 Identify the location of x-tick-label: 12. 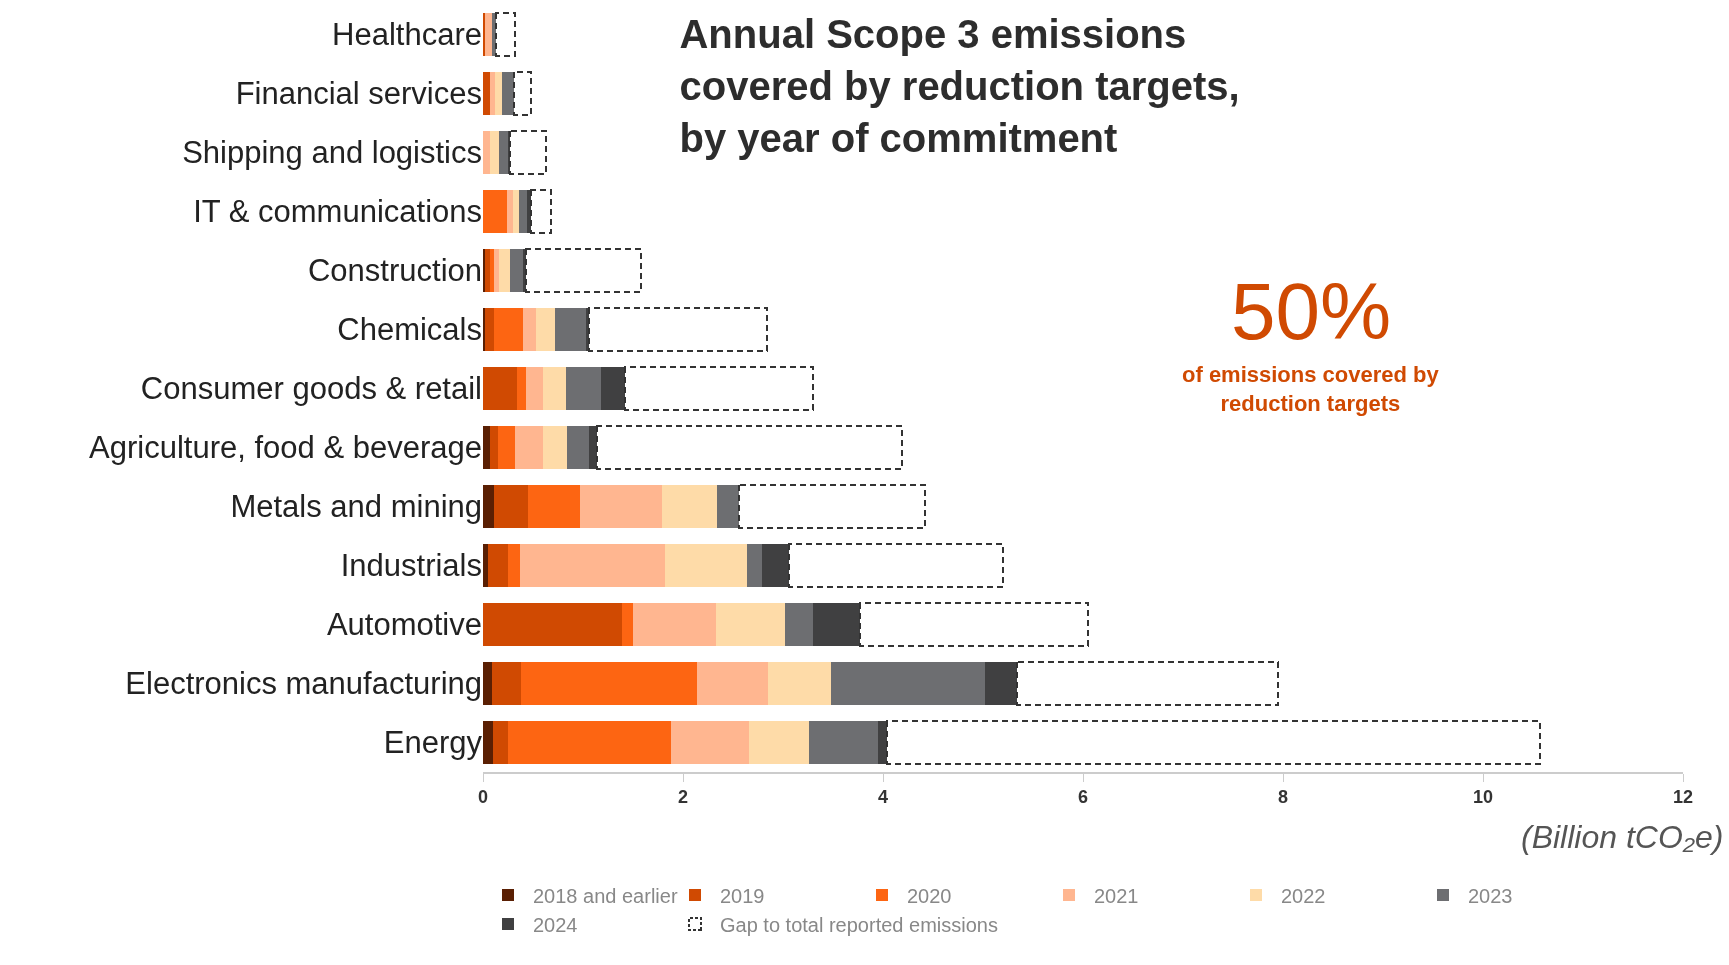
(1683, 797).